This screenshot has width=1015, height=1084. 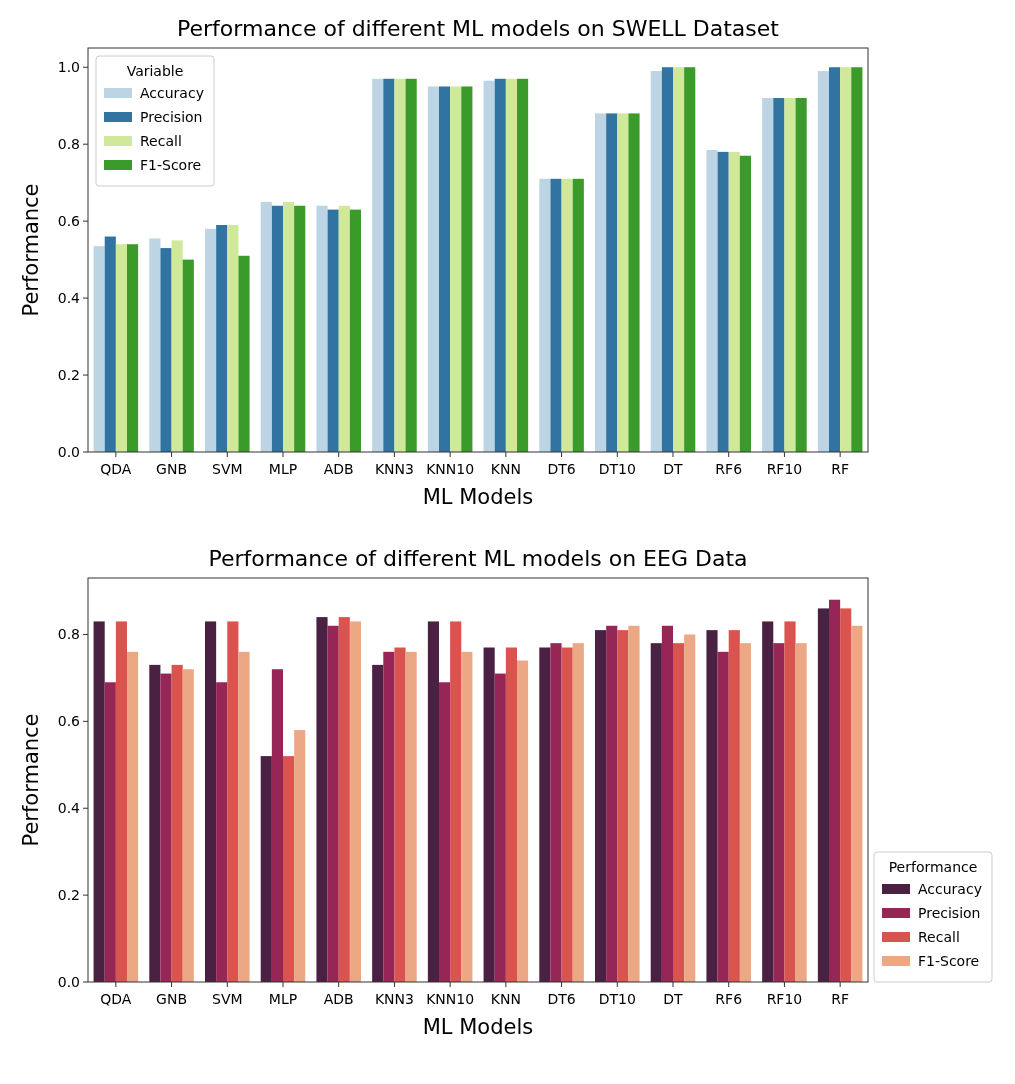 I want to click on x-tick-label: RF10, so click(x=784, y=469).